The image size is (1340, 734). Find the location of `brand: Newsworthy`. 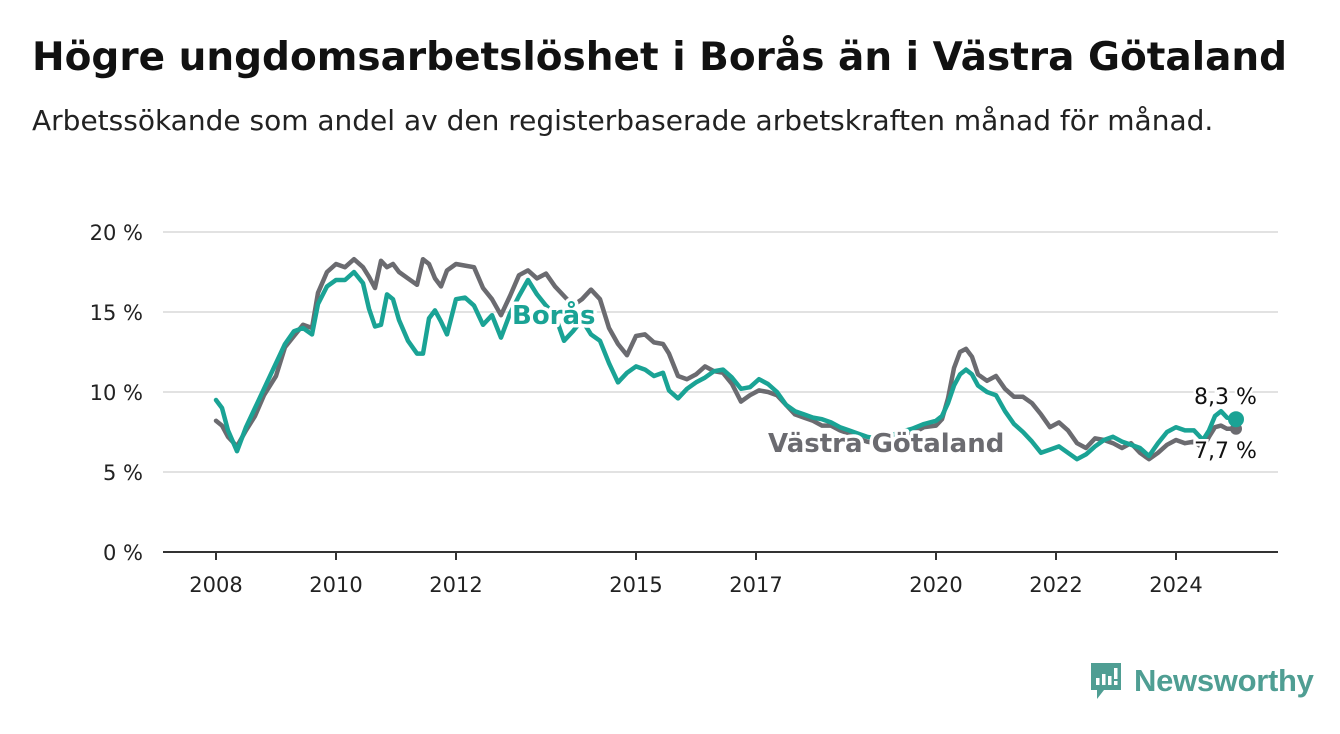

brand: Newsworthy is located at coordinates (1201, 681).